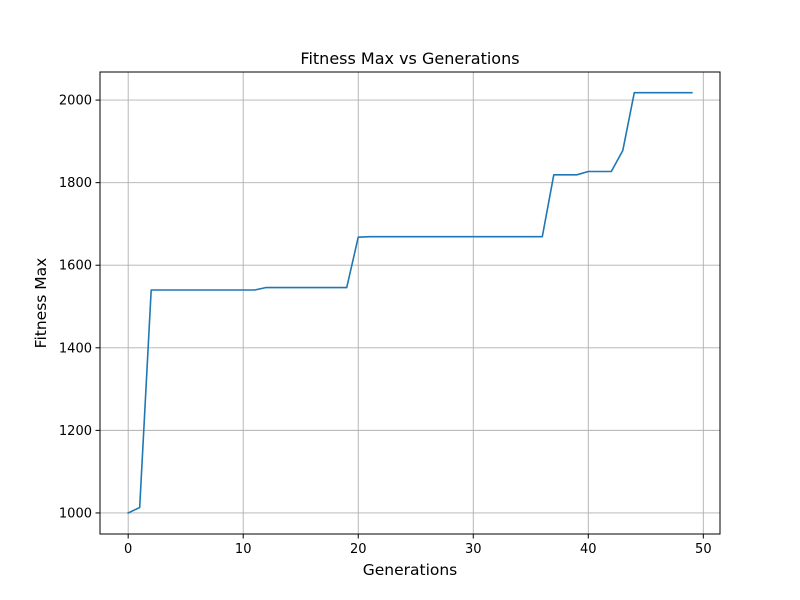 This screenshot has width=800, height=600. I want to click on x-tick-label: 0, so click(128, 549).